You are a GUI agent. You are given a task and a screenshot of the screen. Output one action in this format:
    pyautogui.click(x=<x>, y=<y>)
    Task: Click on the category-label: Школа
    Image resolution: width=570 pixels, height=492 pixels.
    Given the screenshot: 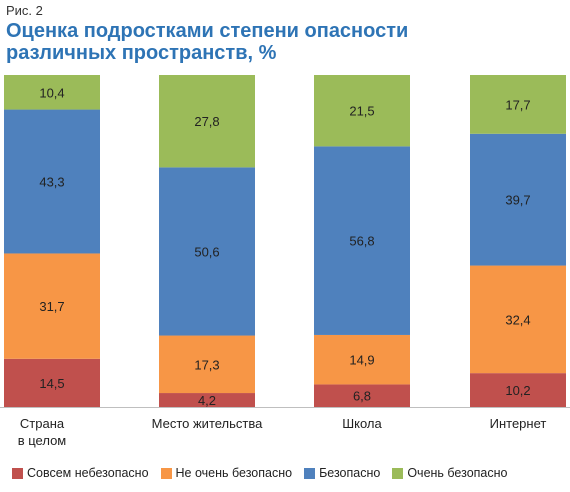 What is the action you would take?
    pyautogui.click(x=362, y=423)
    